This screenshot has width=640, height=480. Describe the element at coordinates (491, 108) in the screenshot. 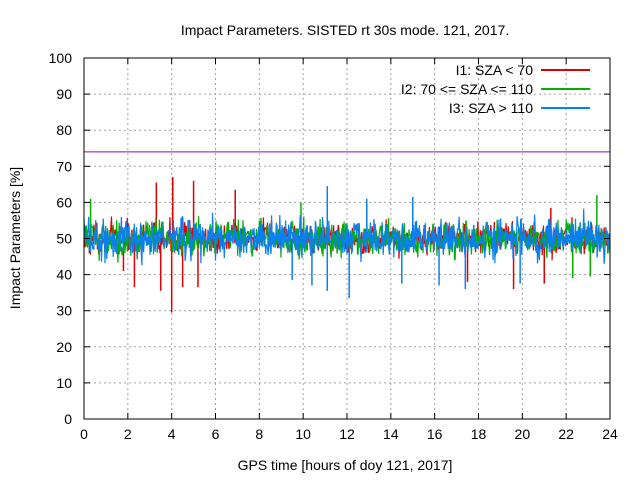

I see `legend-label-i3: I3: SZA > 110` at that location.